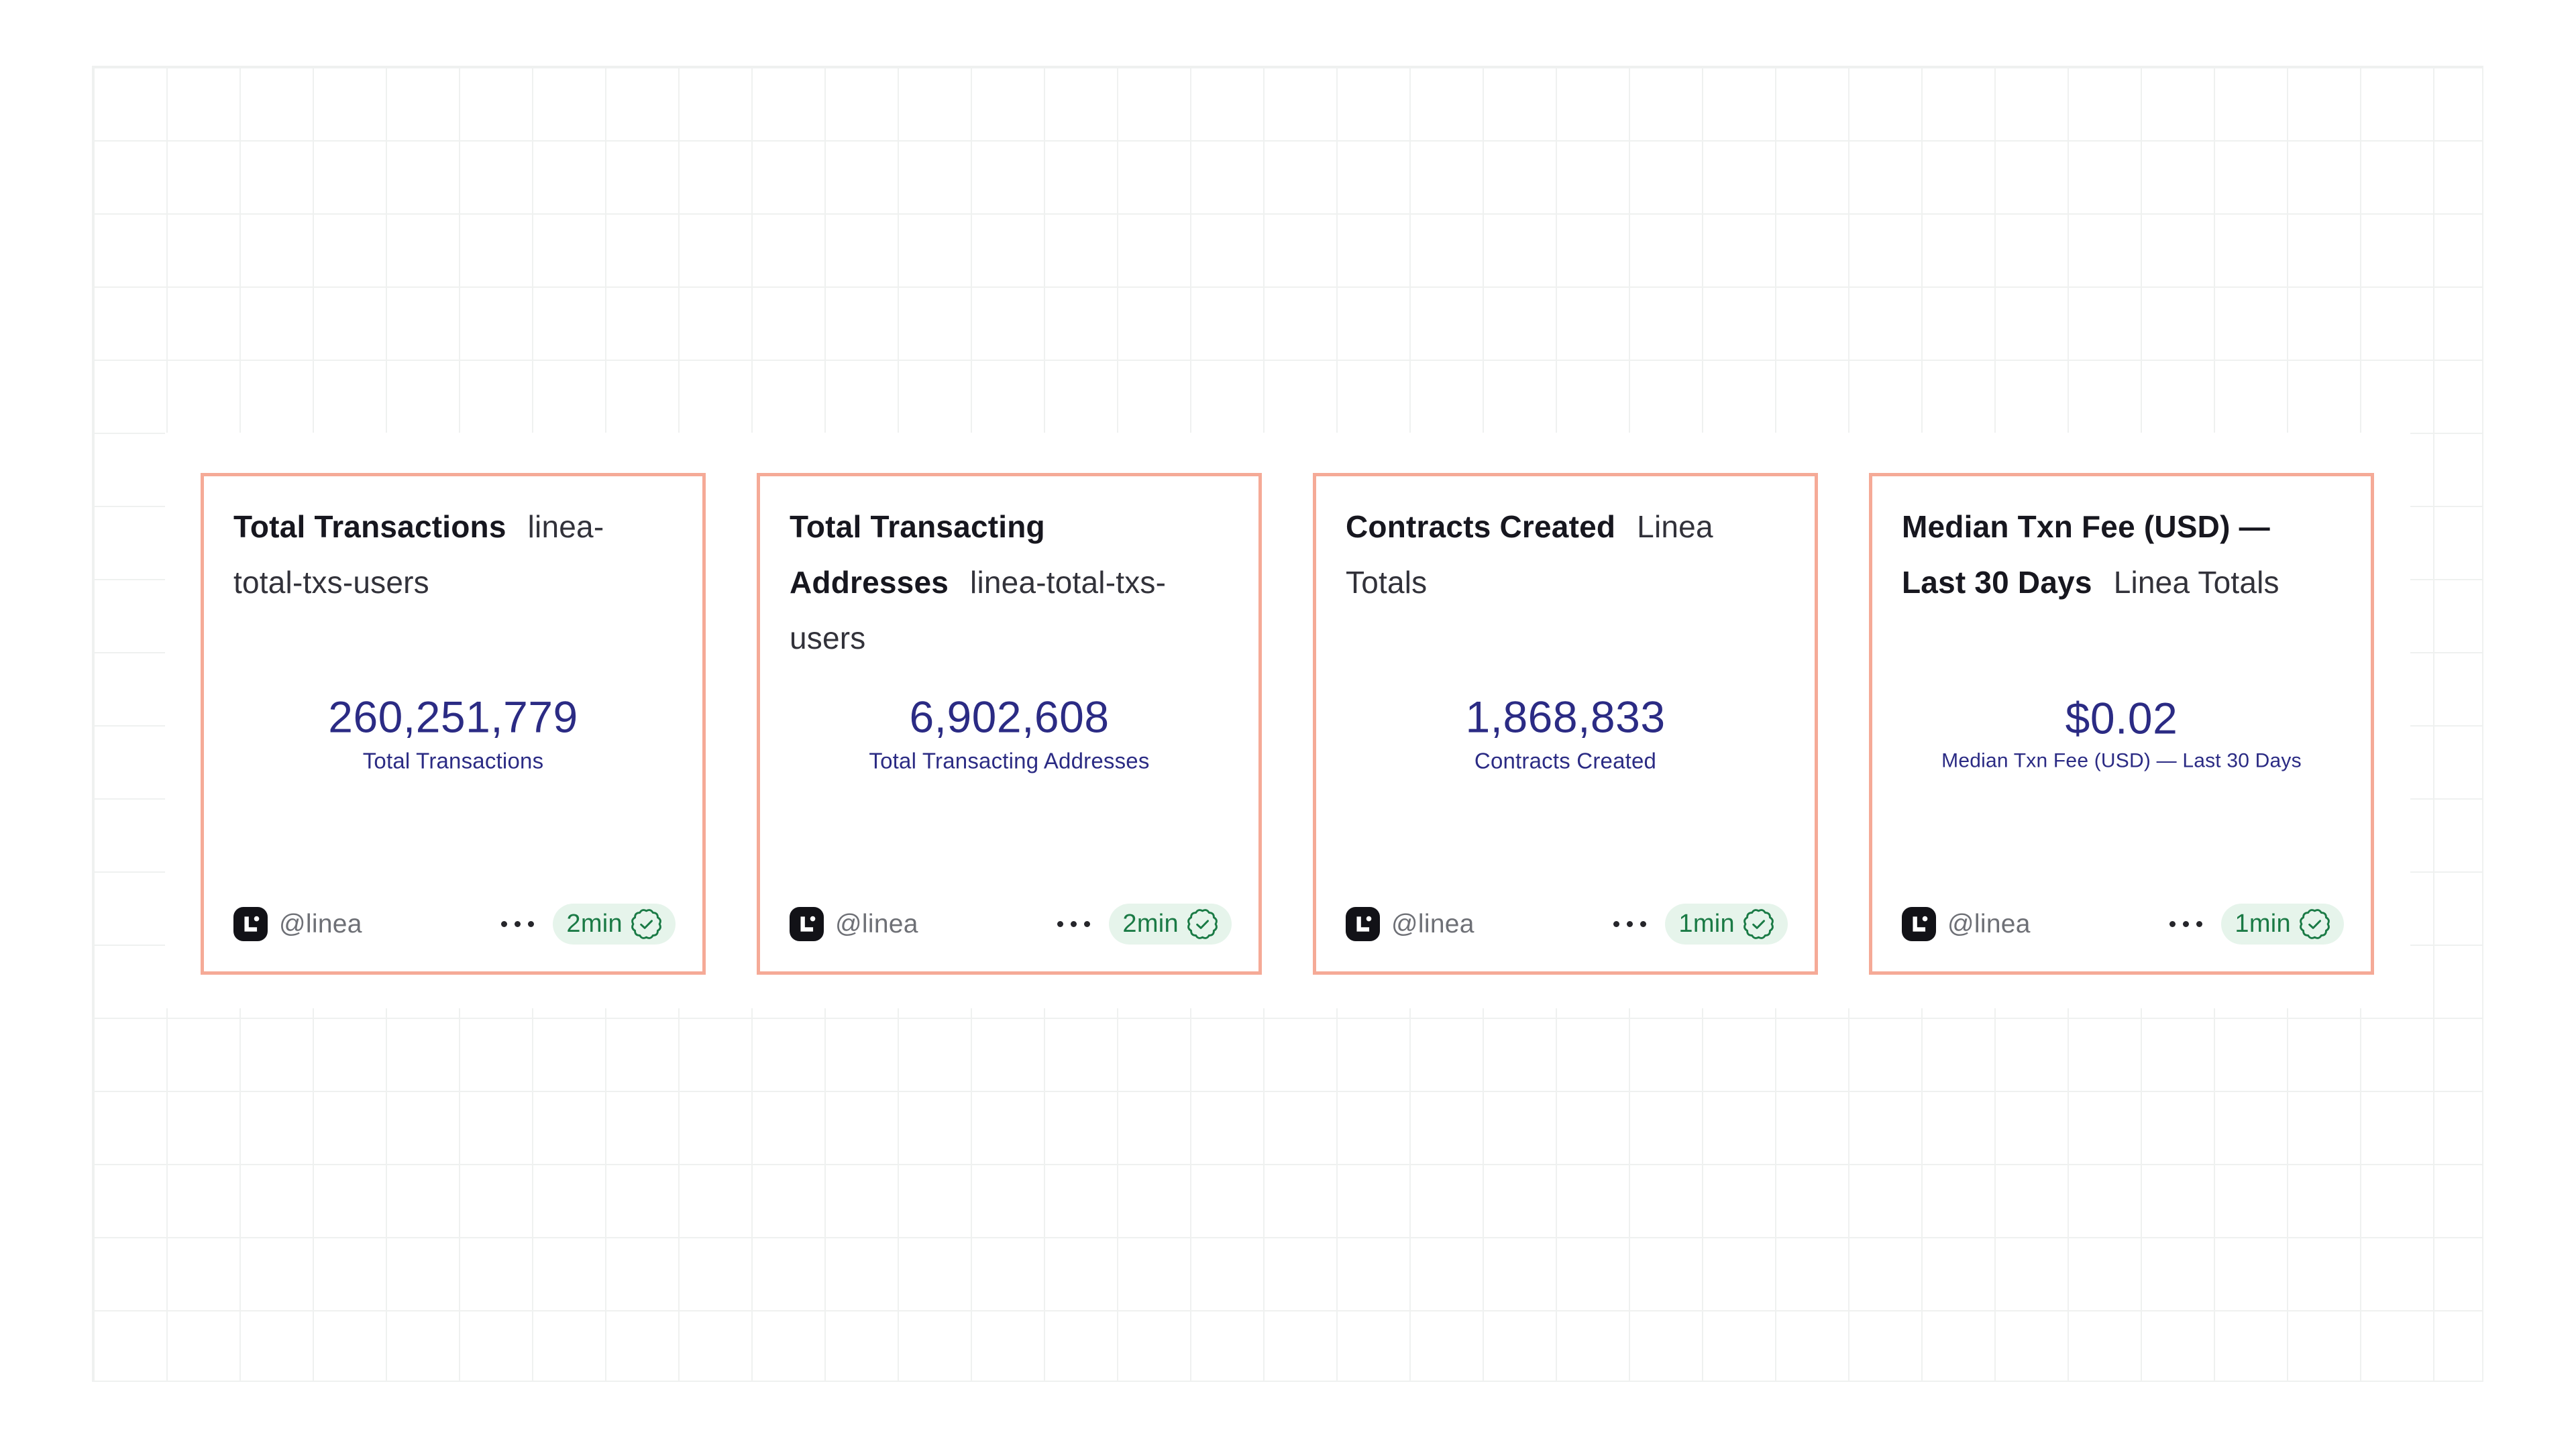 The image size is (2576, 1449). I want to click on metric-value: 6,902,608, so click(1009, 717).